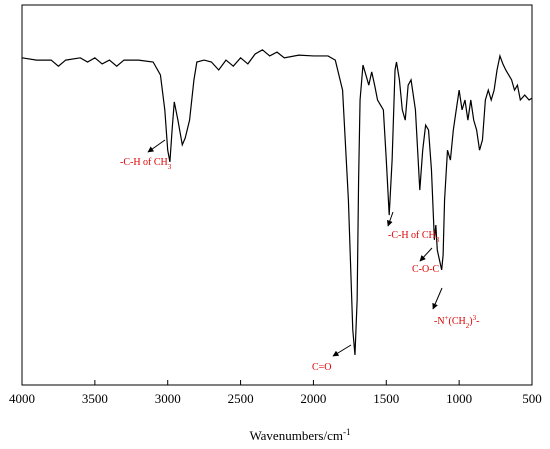 Image resolution: width=550 pixels, height=449 pixels. I want to click on x-axis-label: Wavenumbers/cm-1, so click(299, 435).